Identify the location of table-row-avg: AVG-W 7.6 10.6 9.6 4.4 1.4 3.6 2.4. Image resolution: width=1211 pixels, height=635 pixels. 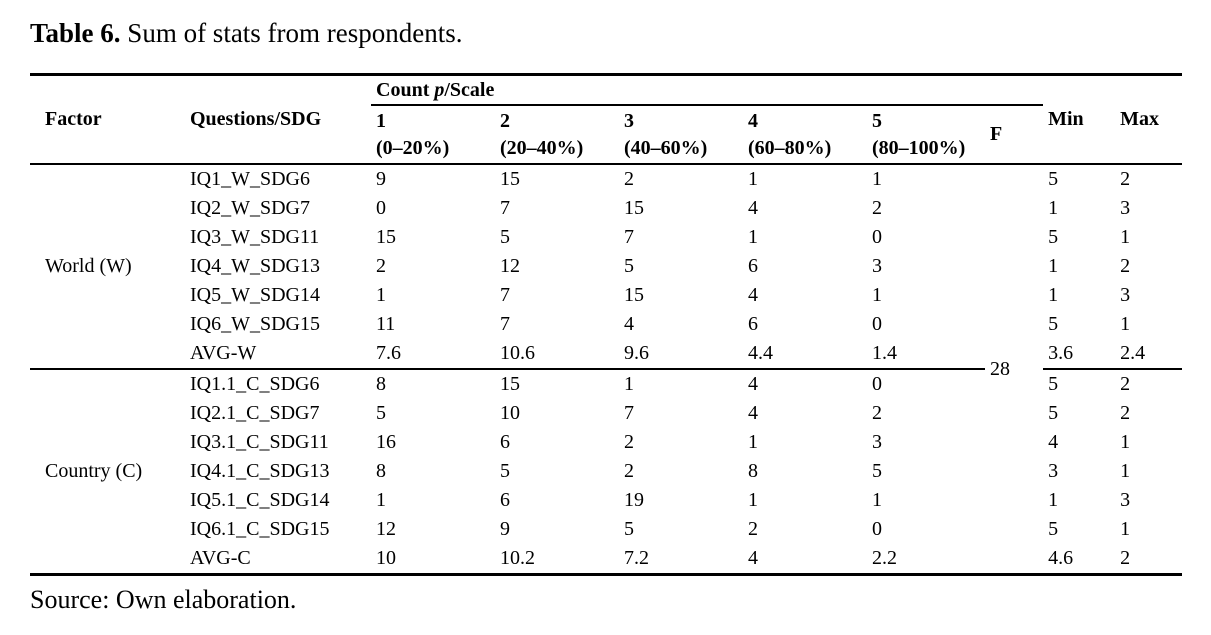
(606, 354).